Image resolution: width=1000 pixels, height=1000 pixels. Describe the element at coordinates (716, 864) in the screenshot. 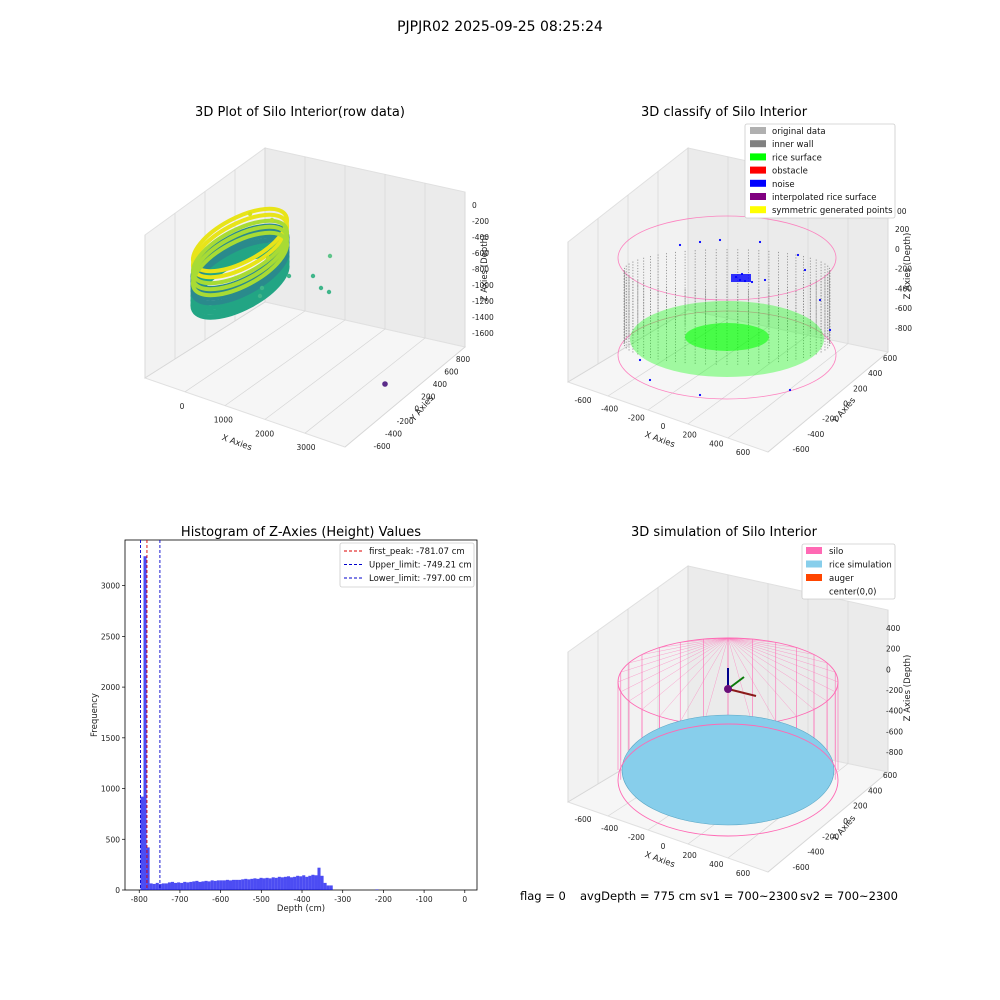

I see `sim-xtick-5: 400` at that location.